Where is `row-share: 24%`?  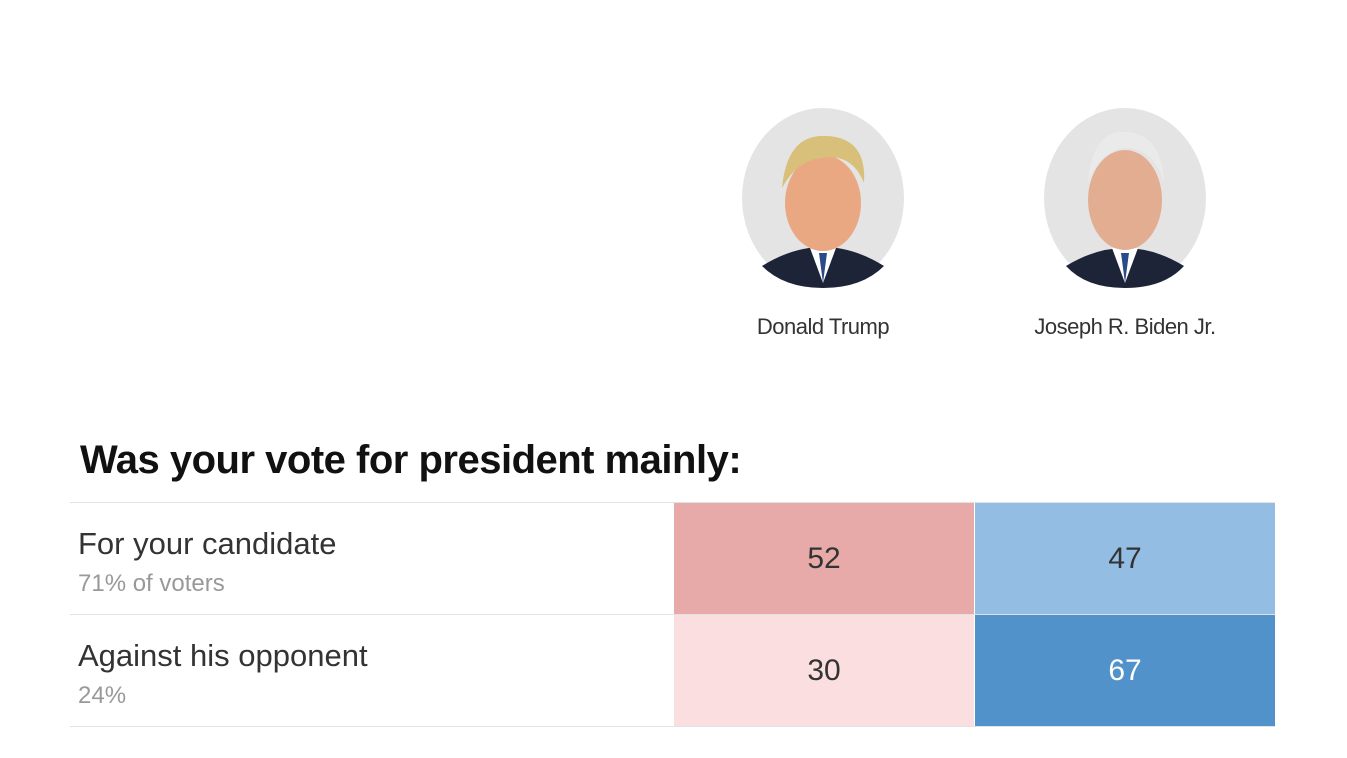 row-share: 24% is located at coordinates (102, 695).